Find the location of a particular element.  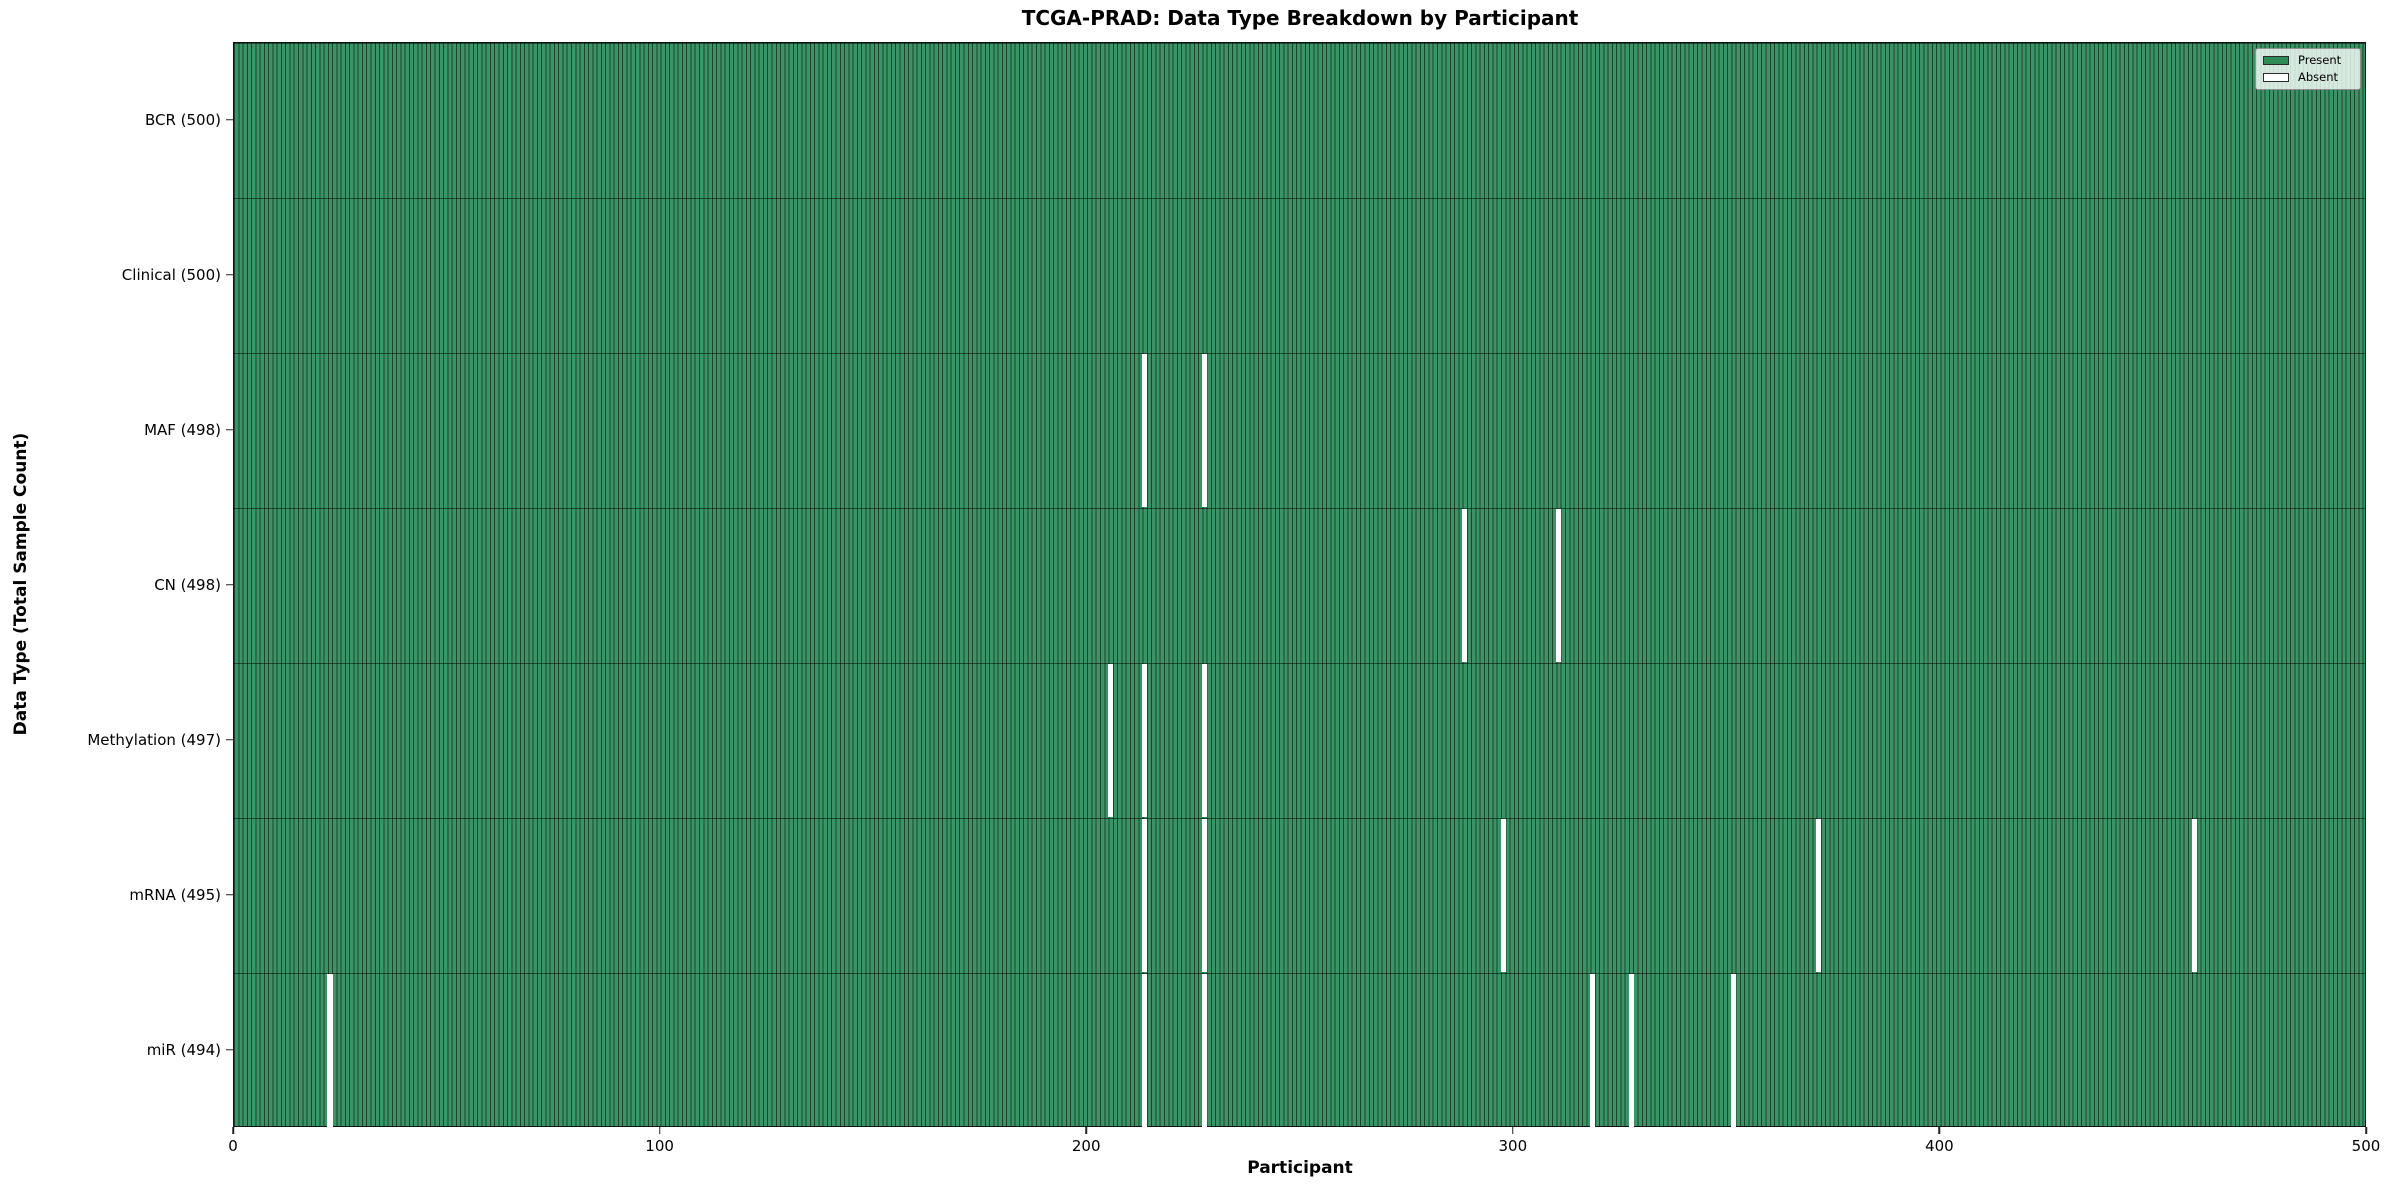

y-tick-label-miR: miR (494) is located at coordinates (183, 1049).